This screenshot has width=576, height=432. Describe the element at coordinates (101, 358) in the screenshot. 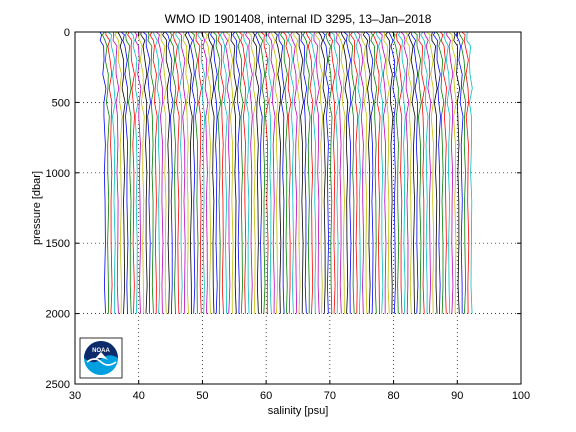

I see `noaa-logo: NOAA` at that location.